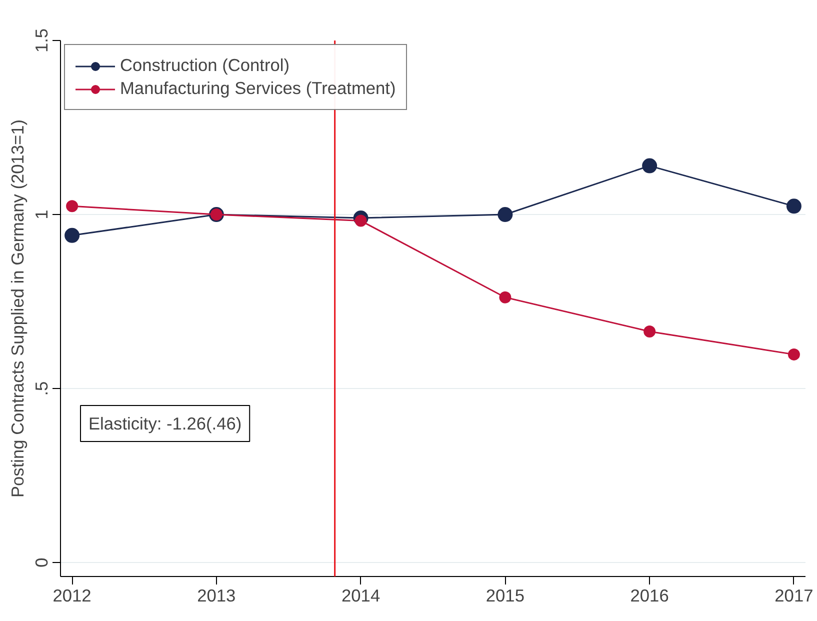 Image resolution: width=817 pixels, height=621 pixels. Describe the element at coordinates (165, 424) in the screenshot. I see `annotation: Elasticity: -1.26(.46)` at that location.